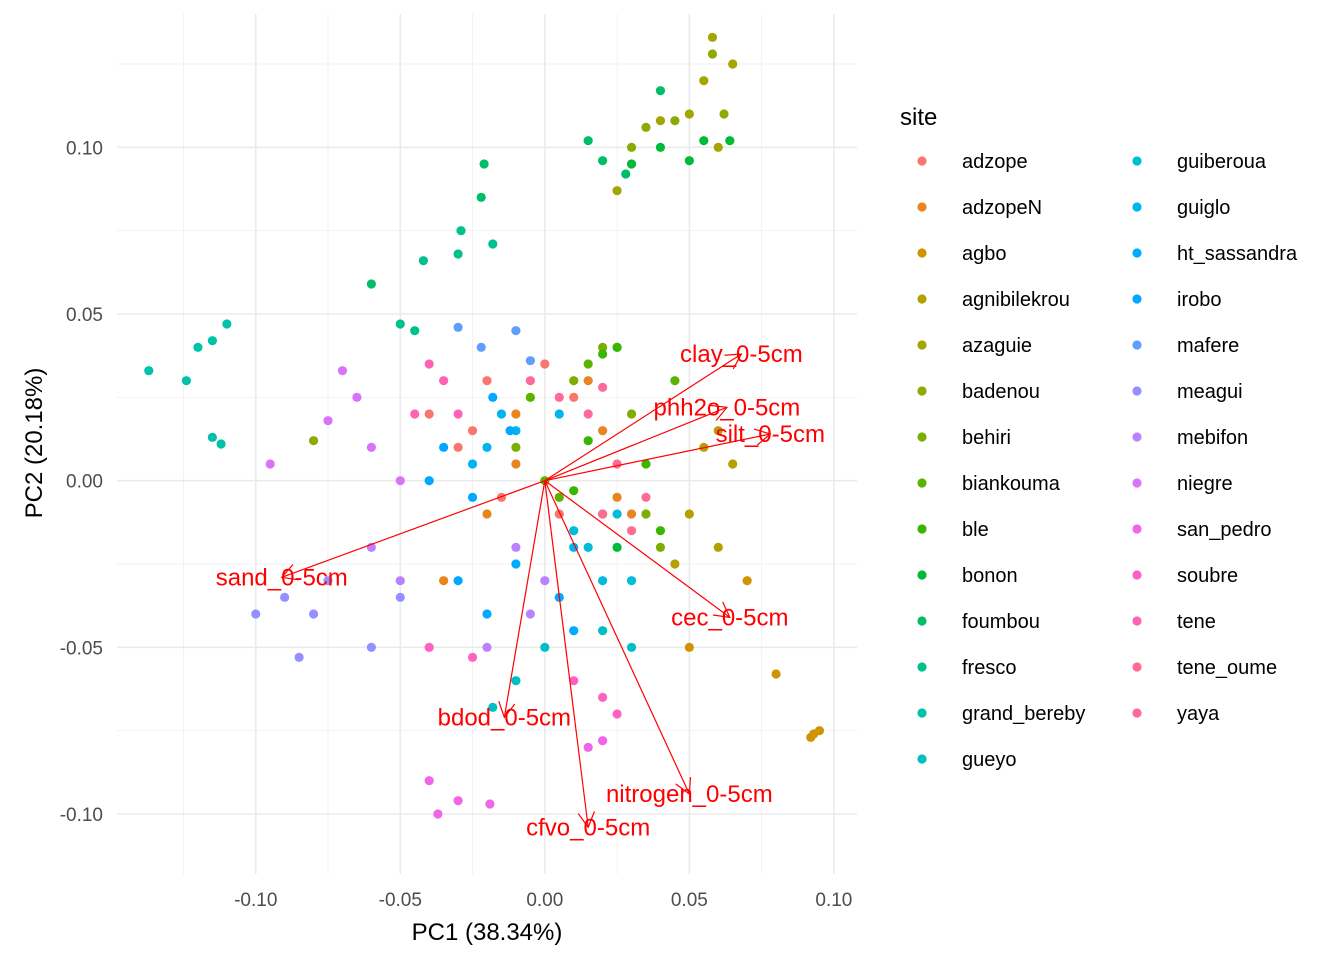  Describe the element at coordinates (1001, 392) in the screenshot. I see `legend-label: badenou` at that location.